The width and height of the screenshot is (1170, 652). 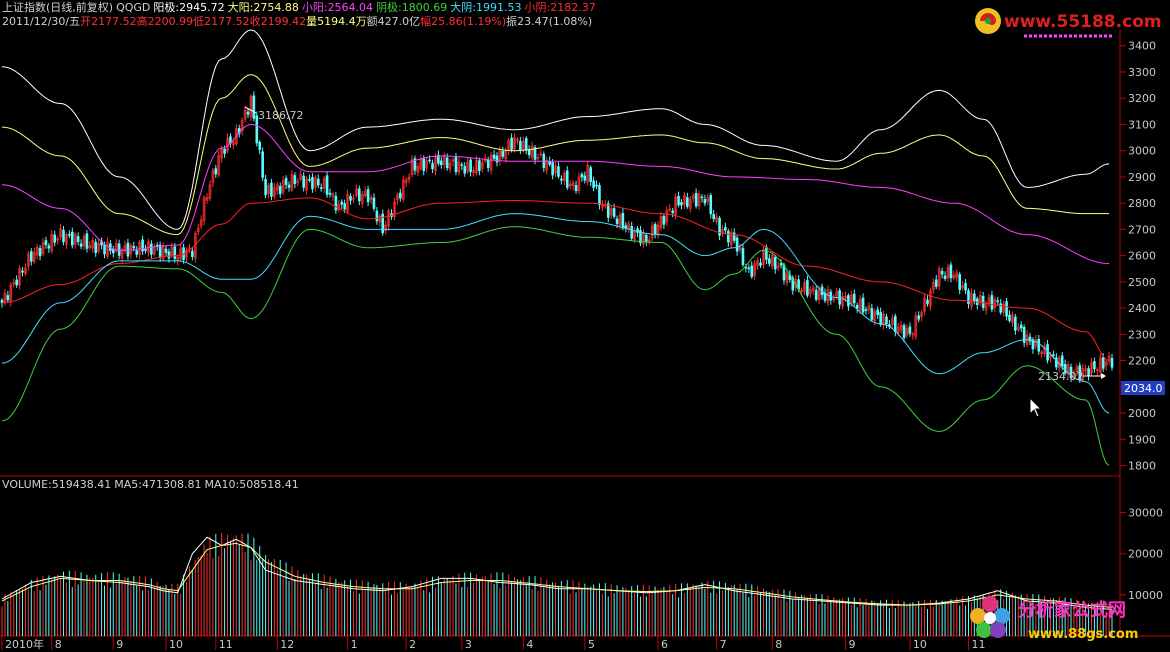 What do you see at coordinates (1142, 308) in the screenshot?
I see `price-tick-label: 2400` at bounding box center [1142, 308].